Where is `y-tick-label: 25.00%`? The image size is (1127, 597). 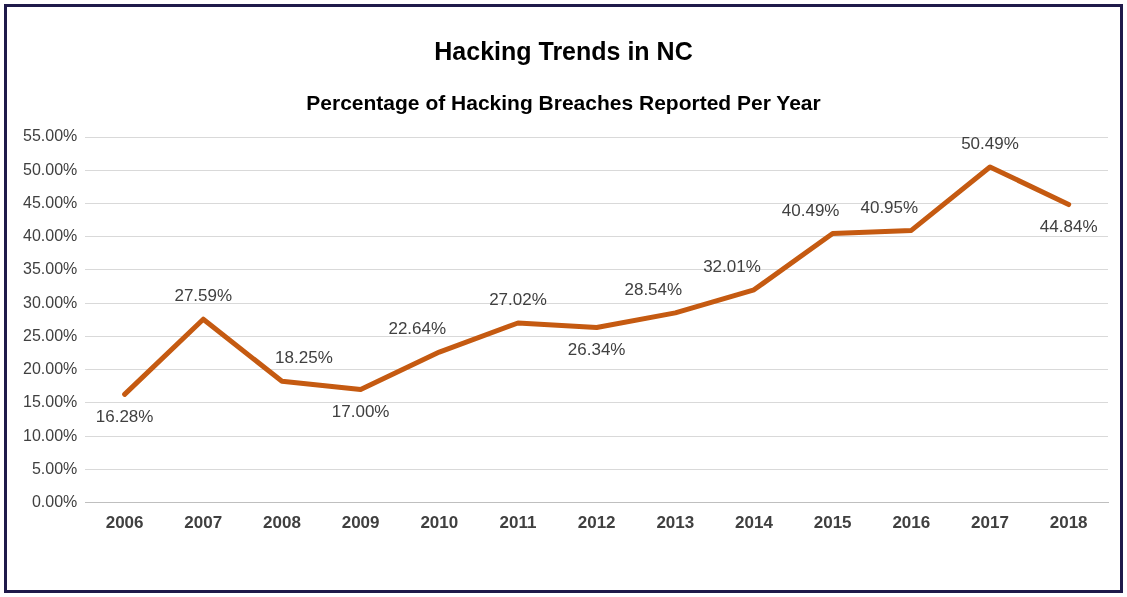
y-tick-label: 25.00% is located at coordinates (50, 335).